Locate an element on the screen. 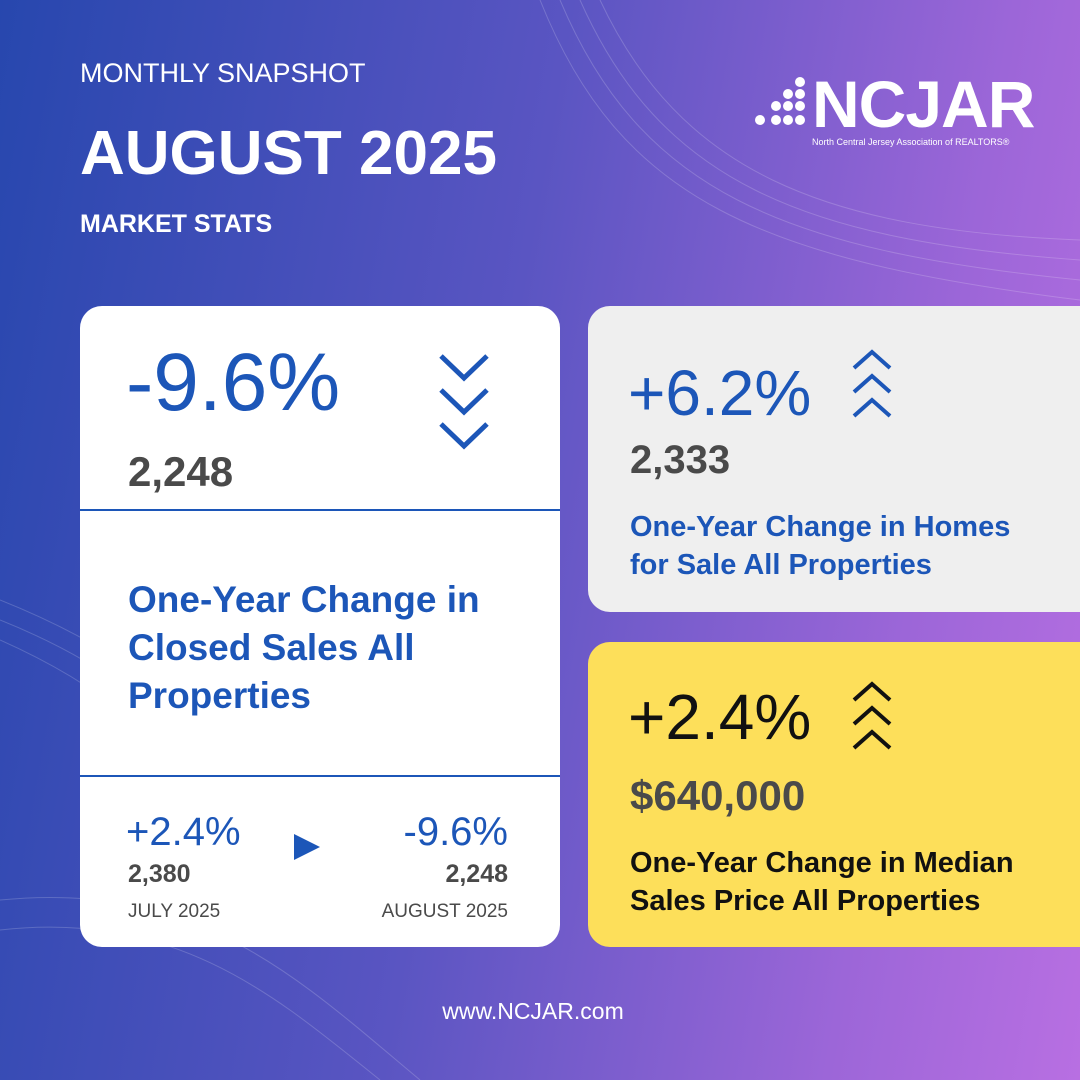 This screenshot has width=1080, height=1080. logo-name: NCJAR is located at coordinates (923, 104).